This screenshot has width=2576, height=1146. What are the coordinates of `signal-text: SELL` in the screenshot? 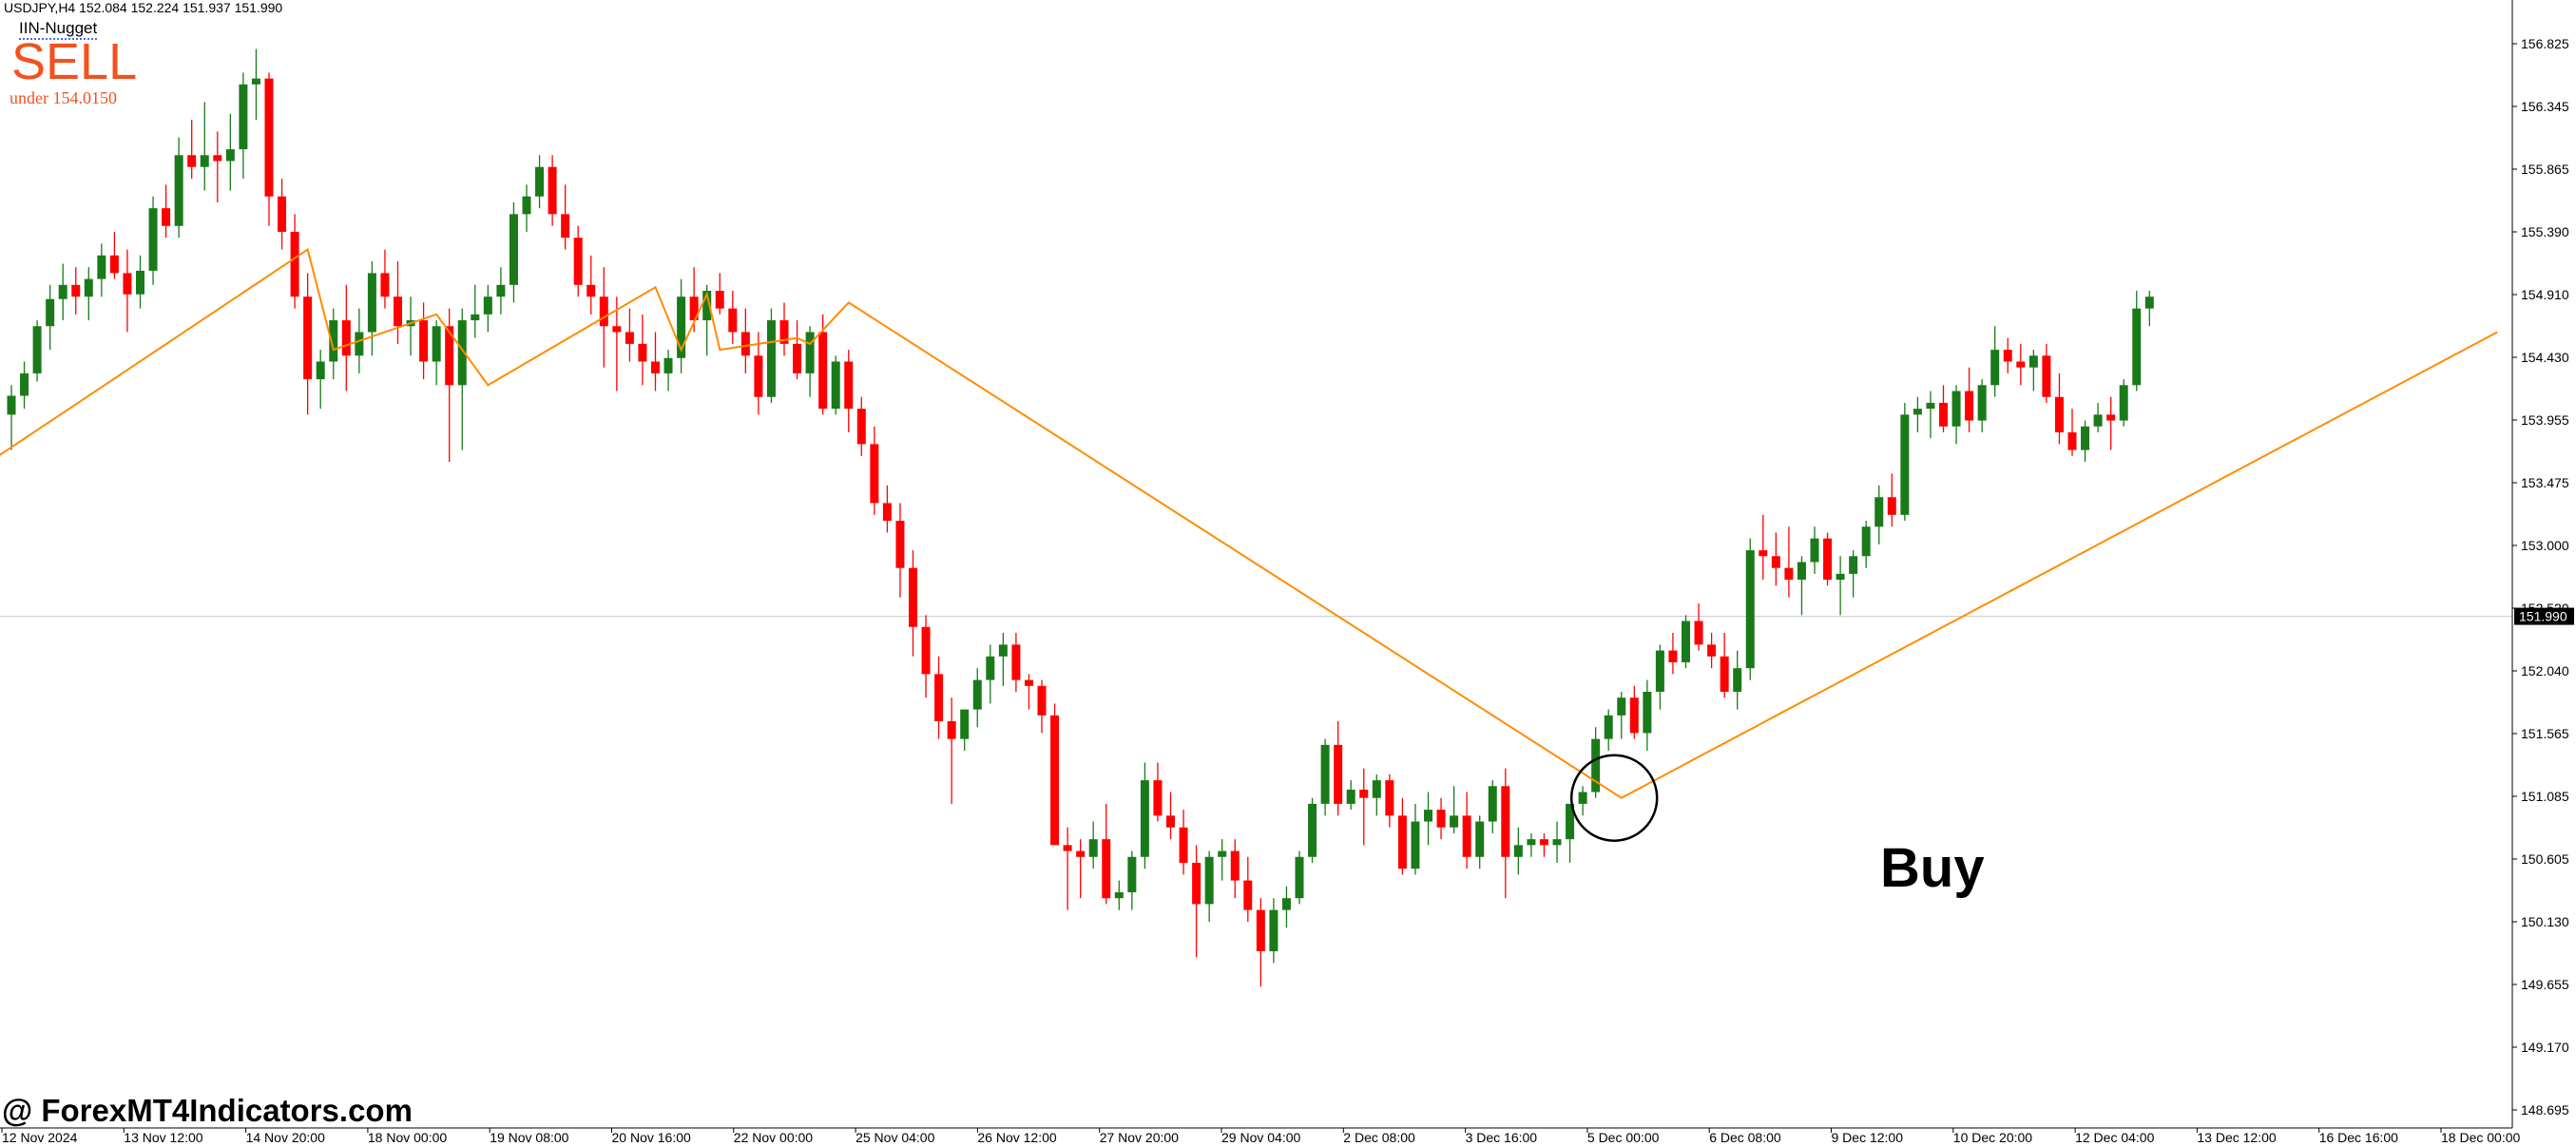 It's located at (74, 61).